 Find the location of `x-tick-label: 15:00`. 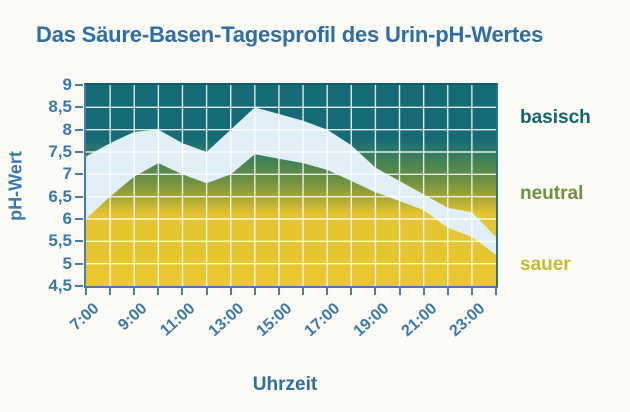

x-tick-label: 15:00 is located at coordinates (274, 320).